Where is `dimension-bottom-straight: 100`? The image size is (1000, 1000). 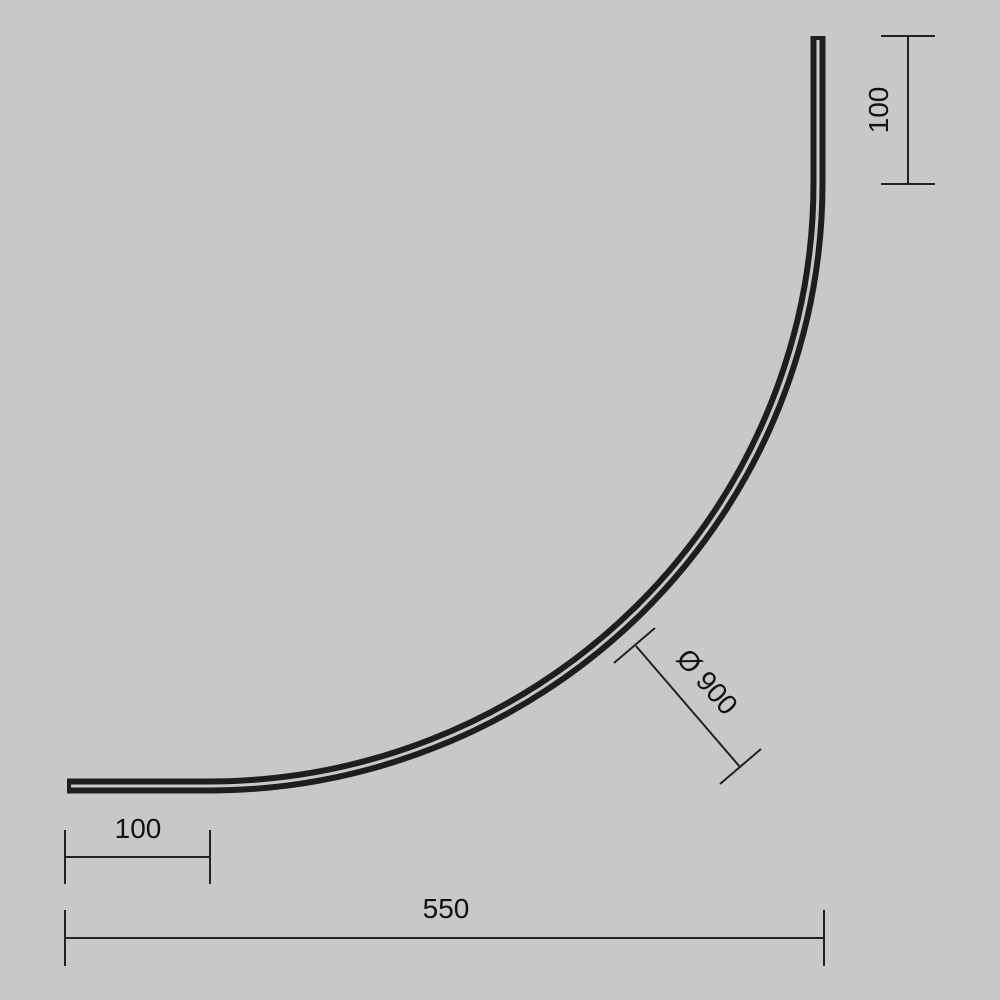 dimension-bottom-straight: 100 is located at coordinates (137, 848).